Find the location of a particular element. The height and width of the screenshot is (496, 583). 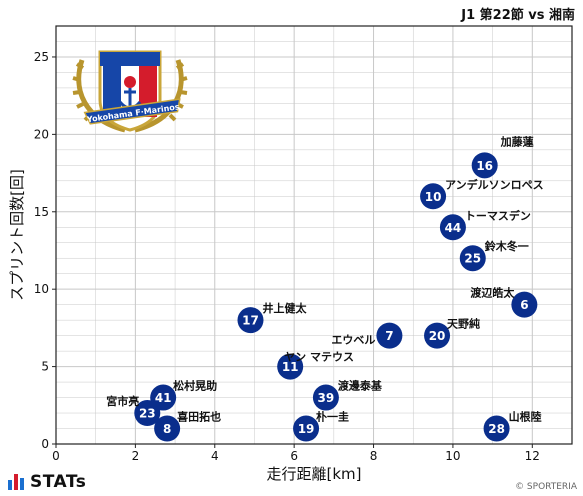

copyright-notice: © SPORTERIA is located at coordinates (546, 487).